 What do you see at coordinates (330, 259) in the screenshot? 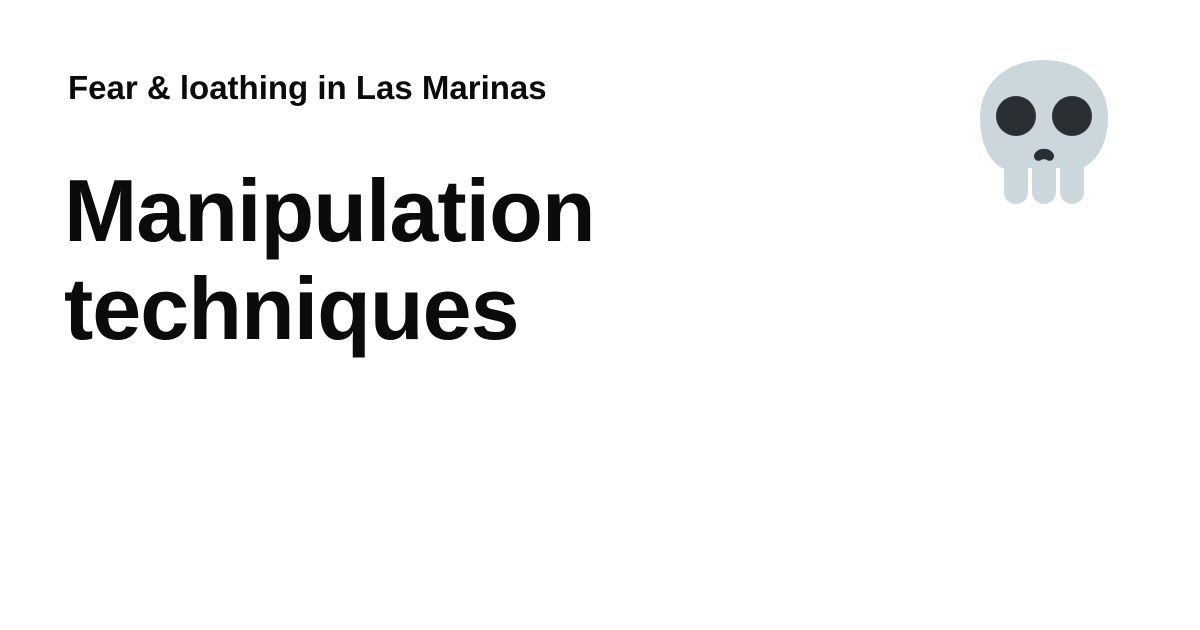
I see `post-title: Manipulation techniques` at bounding box center [330, 259].